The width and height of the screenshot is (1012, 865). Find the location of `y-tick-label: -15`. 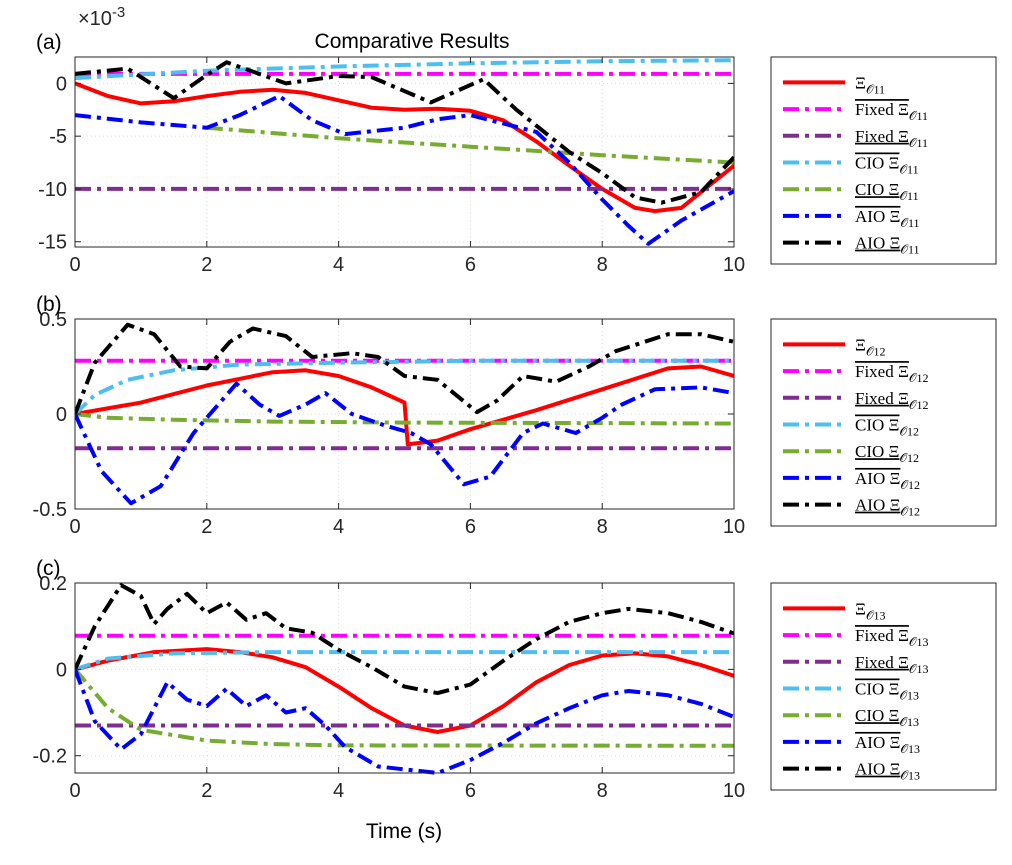

y-tick-label: -15 is located at coordinates (52, 243).